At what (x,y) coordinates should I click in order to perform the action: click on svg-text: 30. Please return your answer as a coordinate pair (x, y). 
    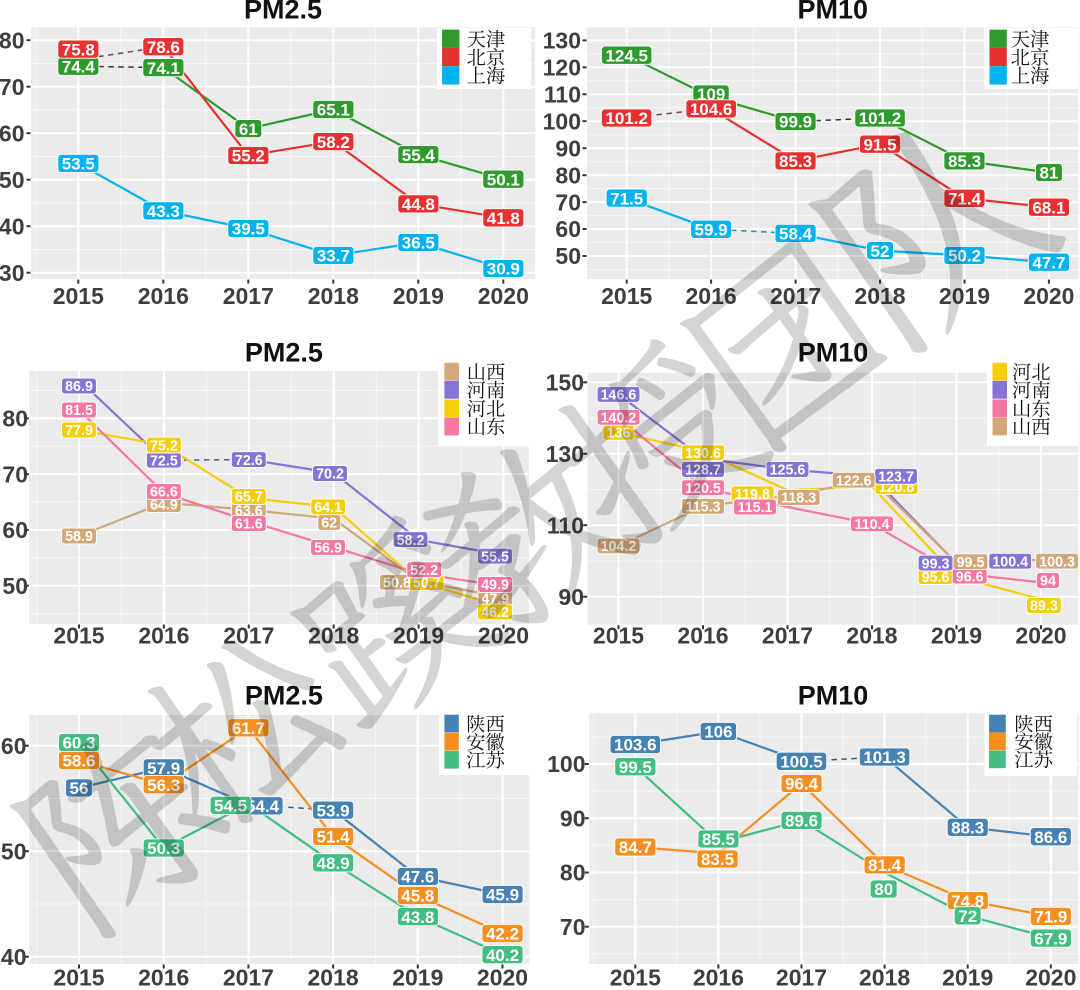
    Looking at the image, I should click on (12, 273).